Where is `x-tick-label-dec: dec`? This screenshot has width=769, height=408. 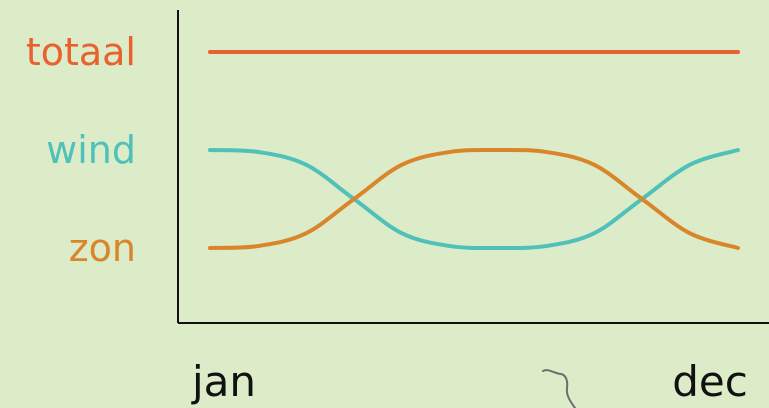
x-tick-label-dec: dec is located at coordinates (710, 381).